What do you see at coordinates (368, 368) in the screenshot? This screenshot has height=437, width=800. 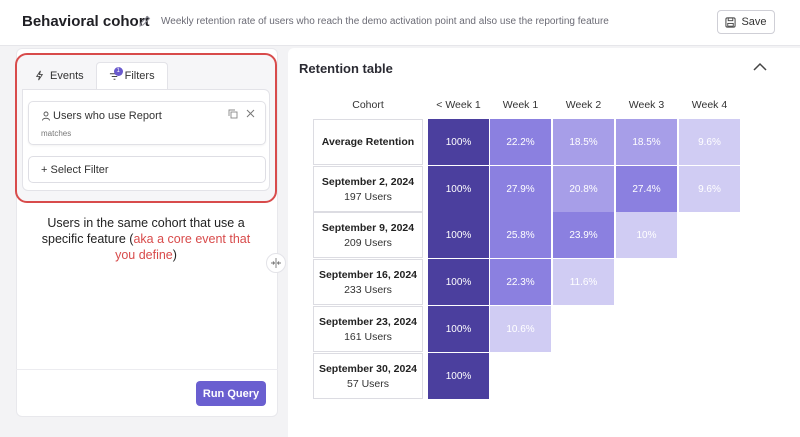 I see `cohort-name: September 30, 2024` at bounding box center [368, 368].